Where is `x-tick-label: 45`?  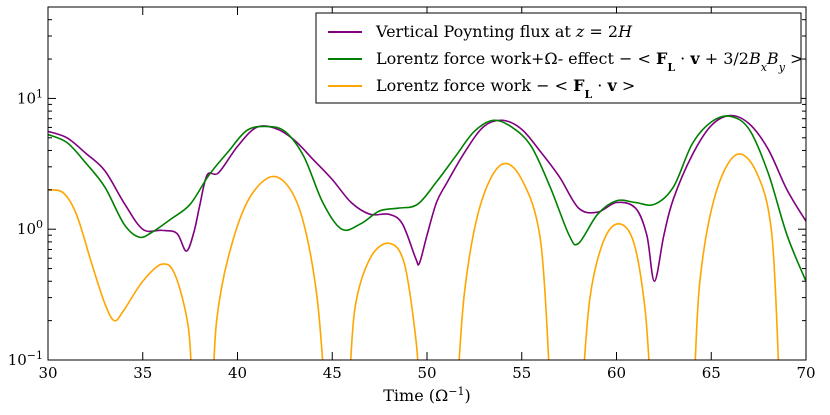
x-tick-label: 45 is located at coordinates (332, 373).